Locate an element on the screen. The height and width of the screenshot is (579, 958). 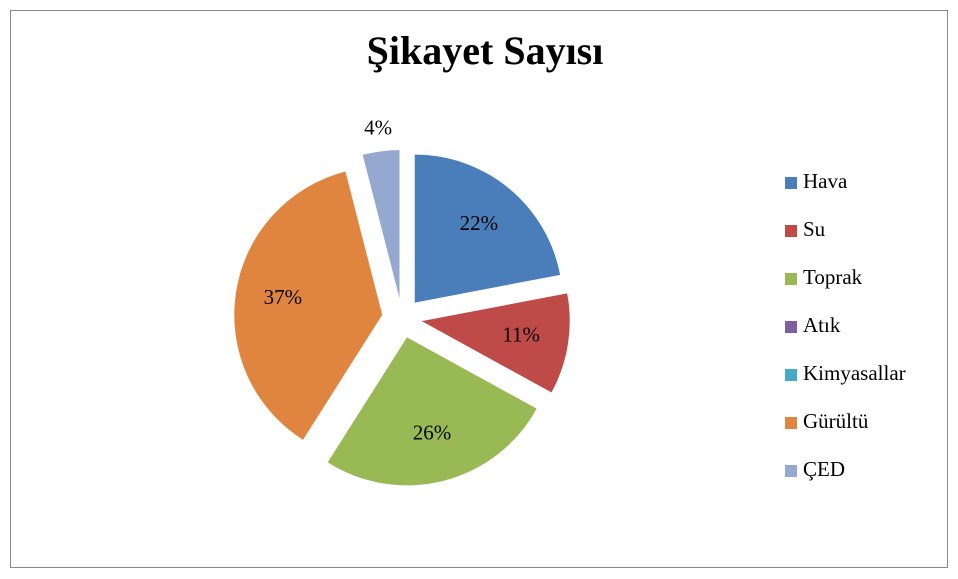
legend-label: Atık is located at coordinates (822, 325).